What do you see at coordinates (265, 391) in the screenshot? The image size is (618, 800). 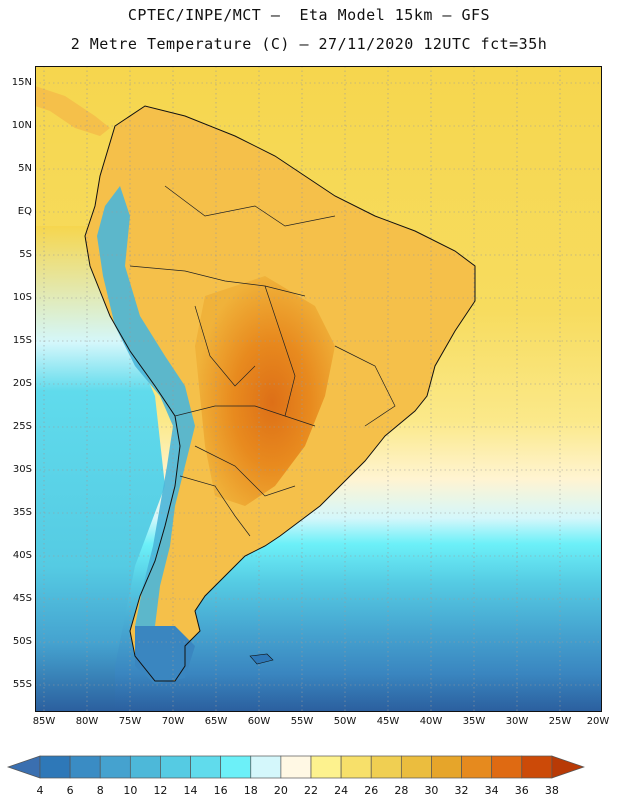 I see `hot-interior-region` at bounding box center [265, 391].